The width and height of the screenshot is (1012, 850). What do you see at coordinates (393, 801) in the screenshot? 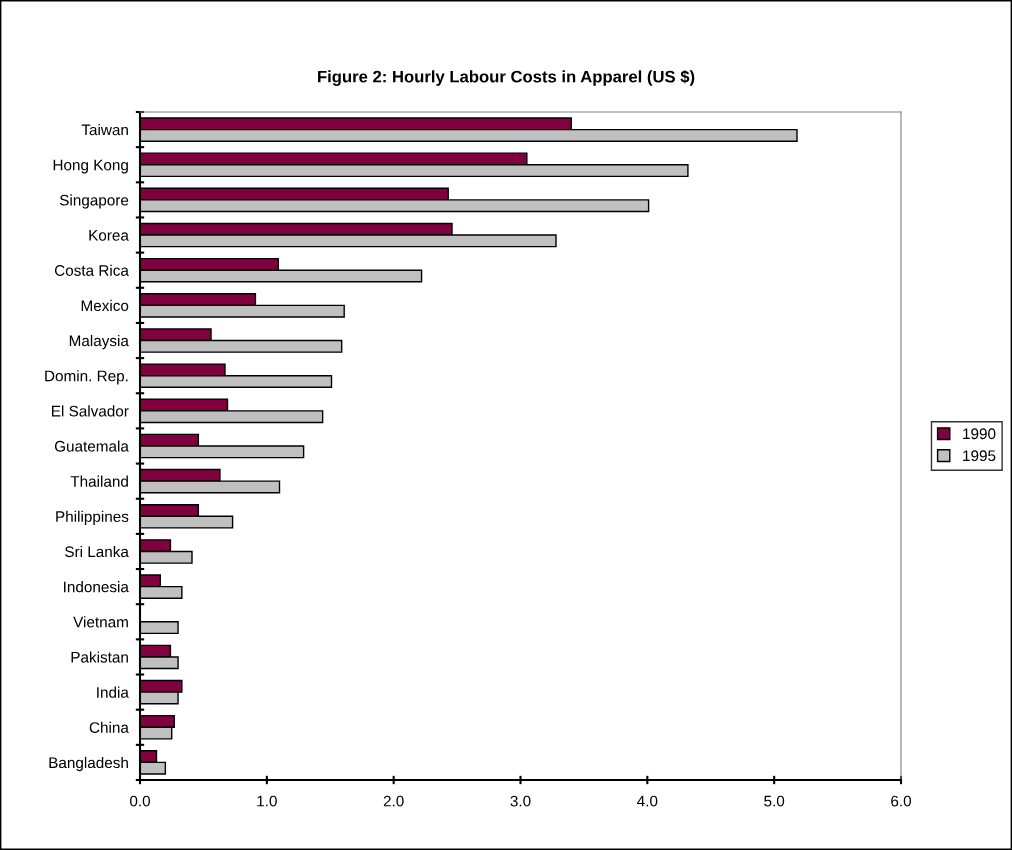
I see `x-tick-label: 2.0` at bounding box center [393, 801].